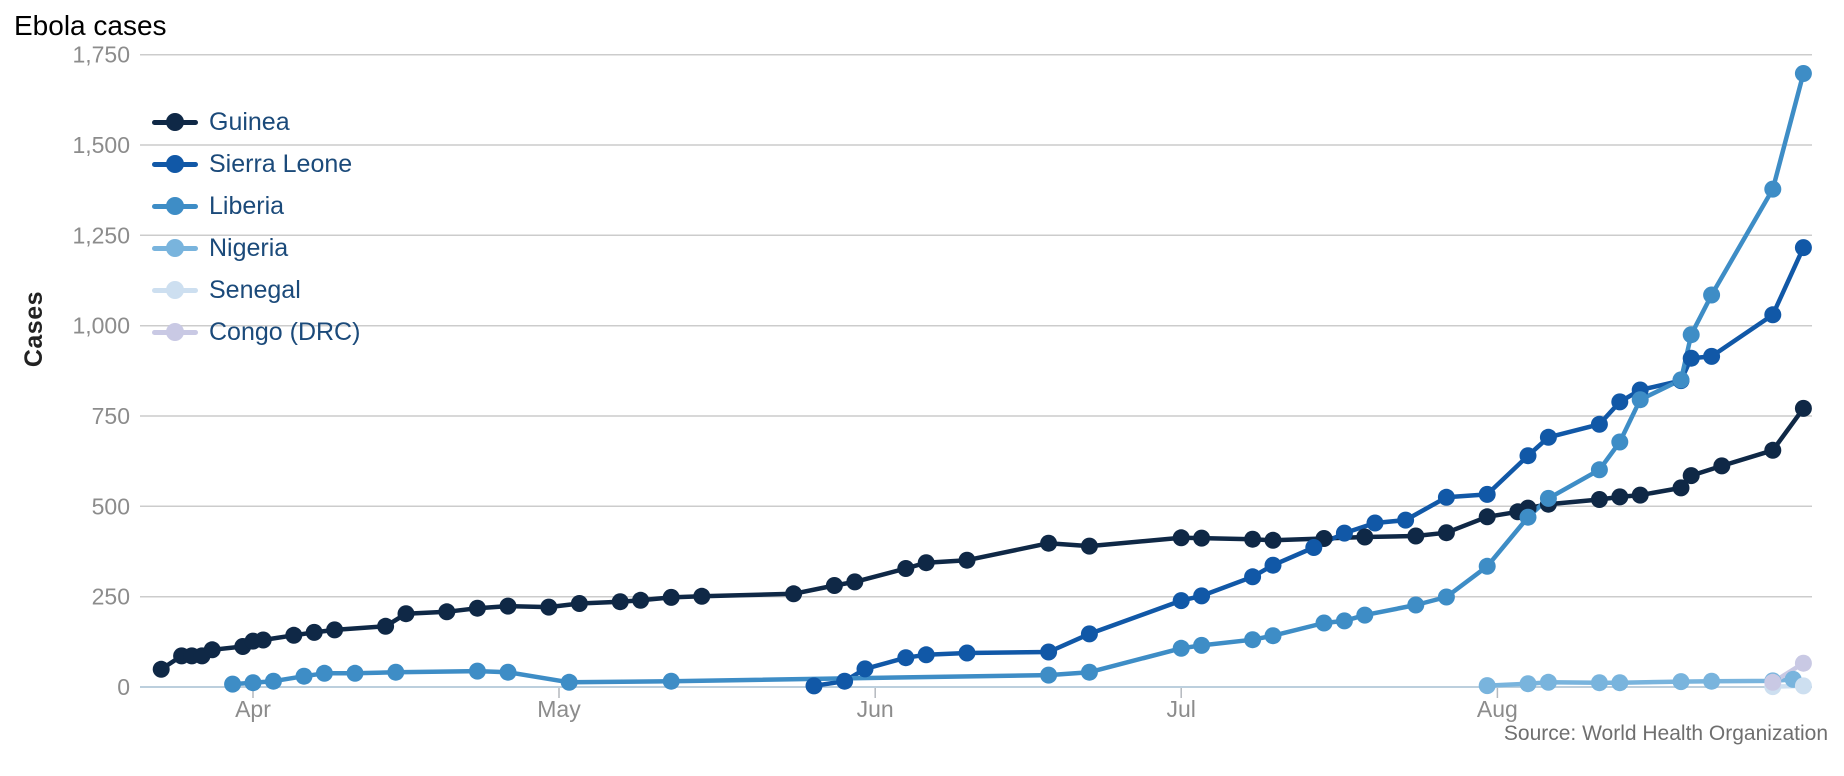 This screenshot has height=776, width=1844. What do you see at coordinates (1773, 682) in the screenshot?
I see `point-congo-drc` at bounding box center [1773, 682].